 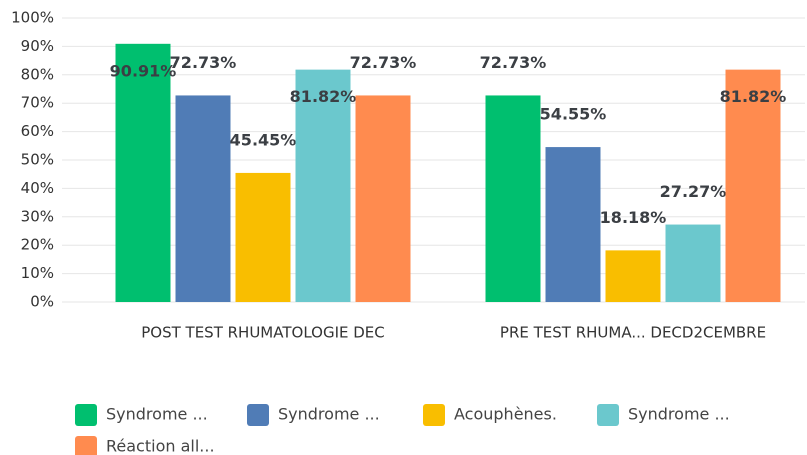 What do you see at coordinates (37, 188) in the screenshot?
I see `y-tick-label: 40%` at bounding box center [37, 188].